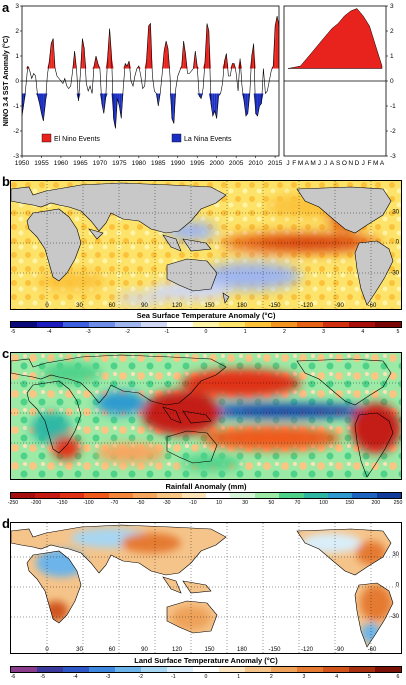  I want to click on colorbar-tick-label: 5, so click(398, 332).